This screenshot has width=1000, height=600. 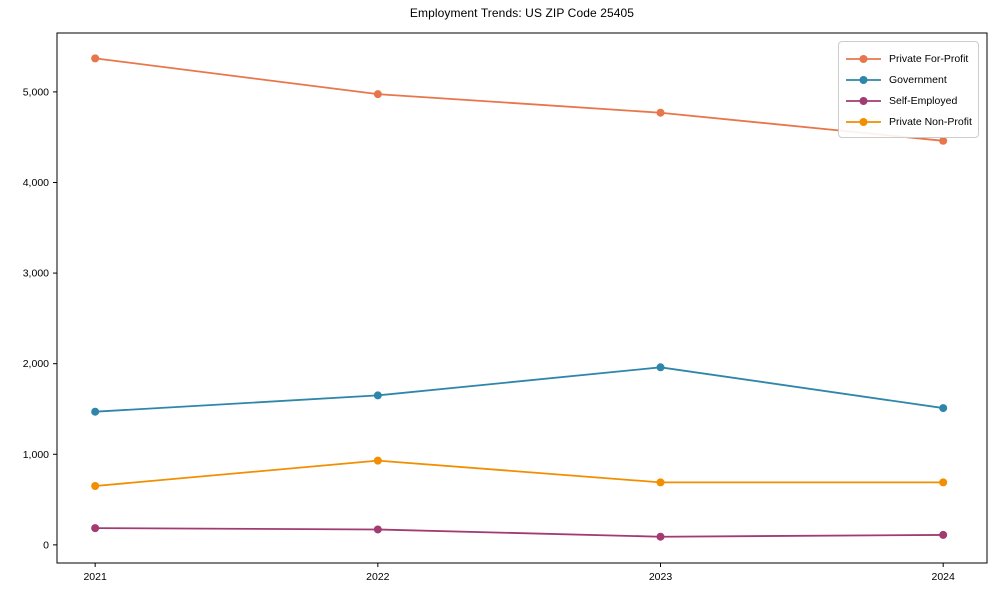 What do you see at coordinates (929, 58) in the screenshot?
I see `legend-item-label: Private For-Profit` at bounding box center [929, 58].